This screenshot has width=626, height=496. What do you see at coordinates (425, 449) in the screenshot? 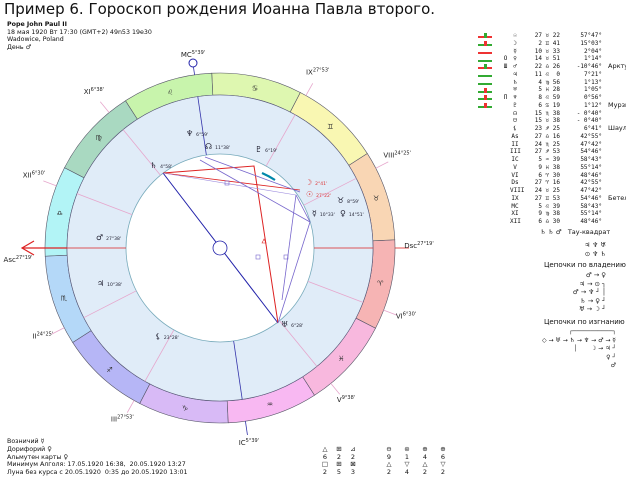
I see `stat-sym1: ⊕` at bounding box center [425, 449].